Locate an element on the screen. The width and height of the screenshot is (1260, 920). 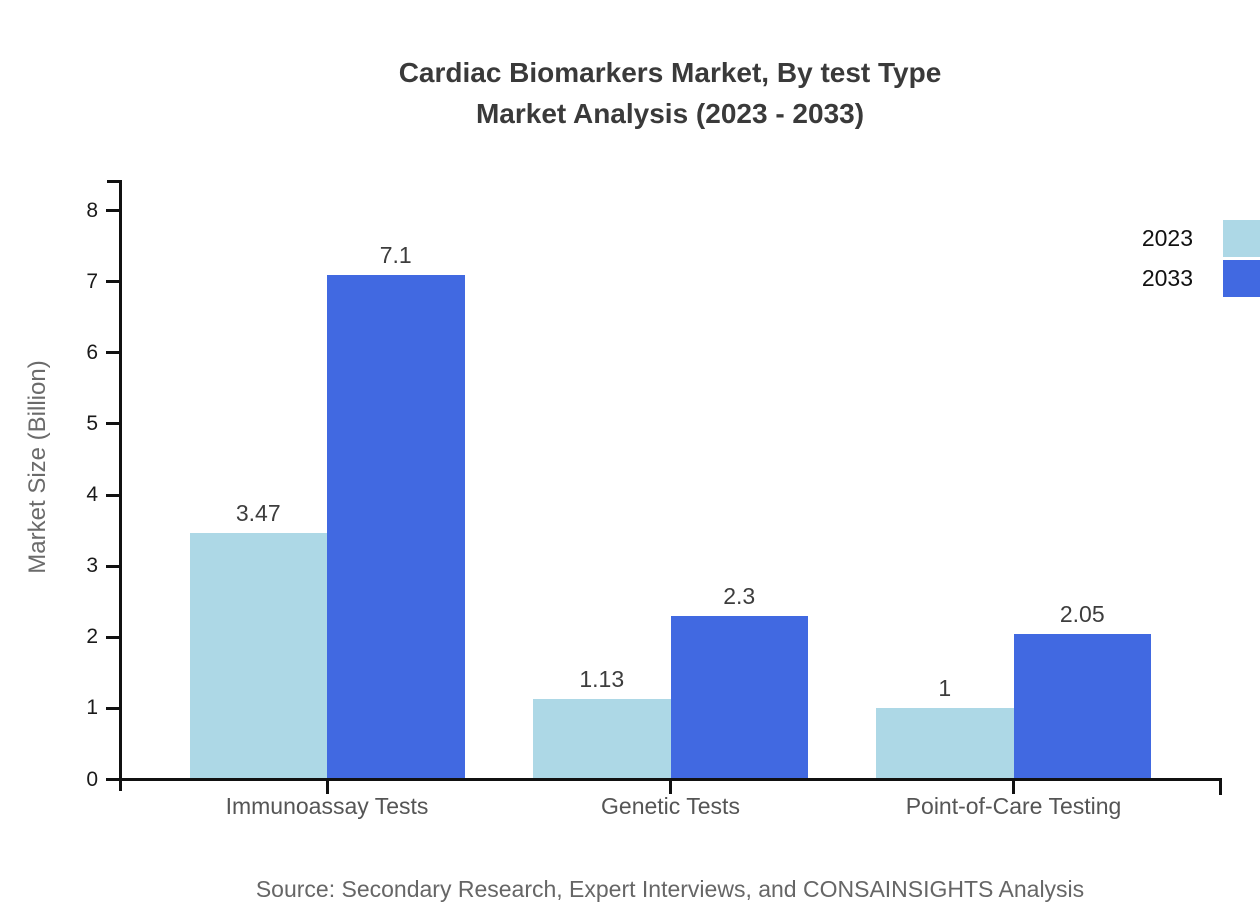
y-axis-tick-label: 1 is located at coordinates (92, 708).